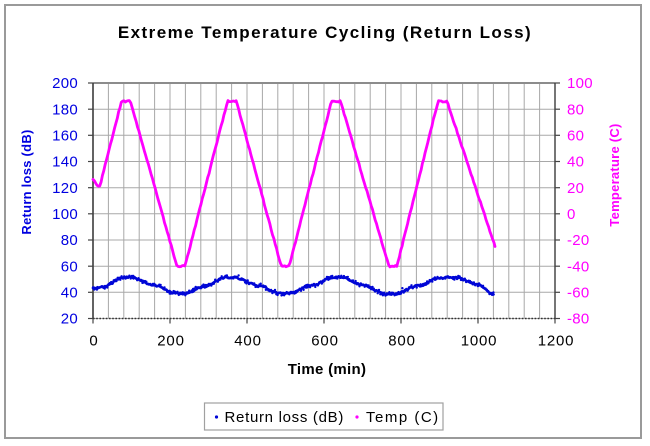 This screenshot has width=650, height=446. Describe the element at coordinates (578, 319) in the screenshot. I see `svg-text: -80` at that location.